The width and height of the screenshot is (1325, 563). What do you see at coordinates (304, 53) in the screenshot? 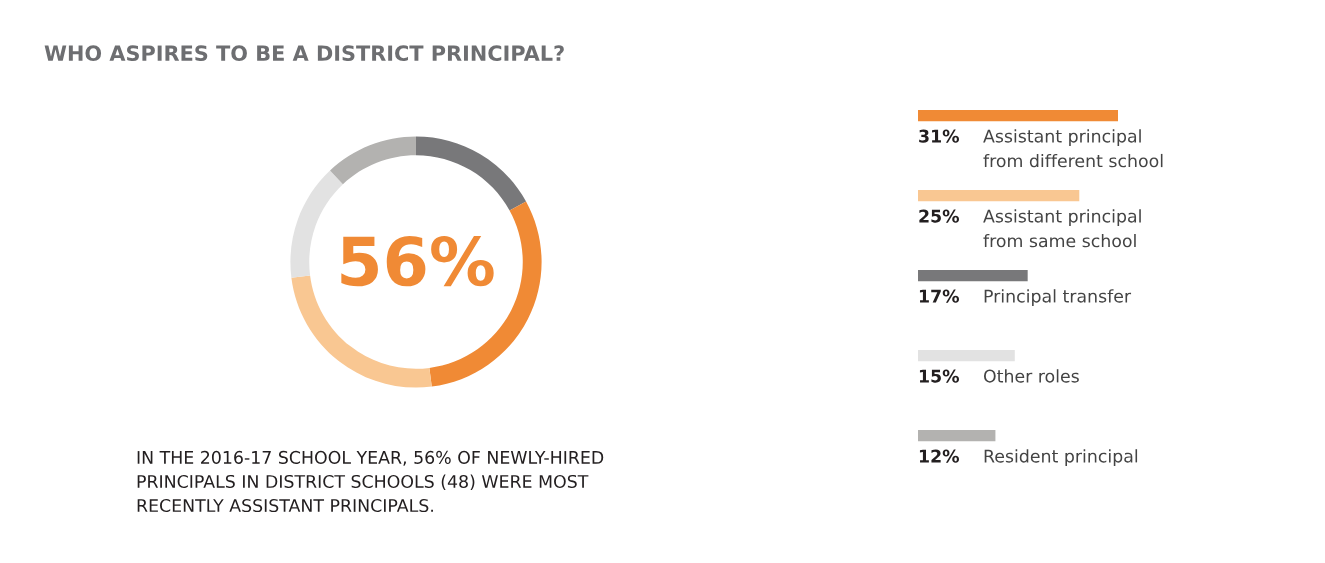
I see `chart-title: WHO ASPIRES TO BE A DISTRICT PRINCIPAL?` at bounding box center [304, 53].